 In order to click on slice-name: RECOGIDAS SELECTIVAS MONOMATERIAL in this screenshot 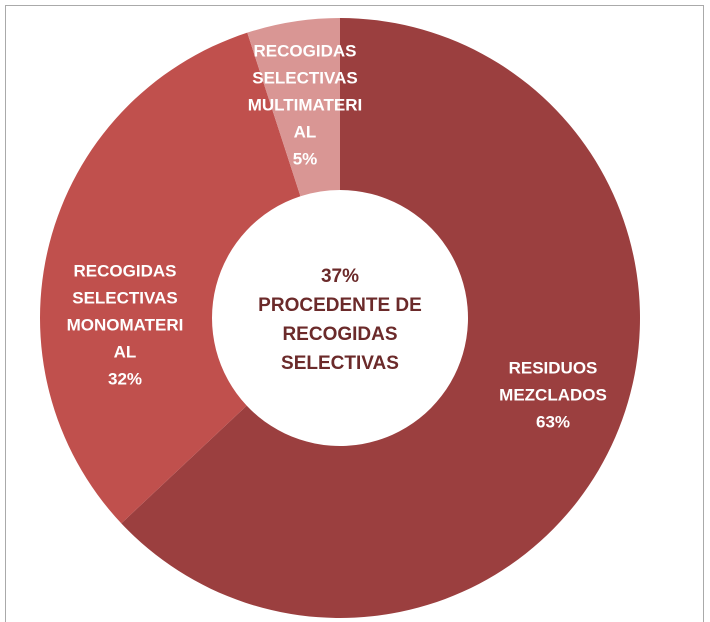, I will do `click(125, 311)`.